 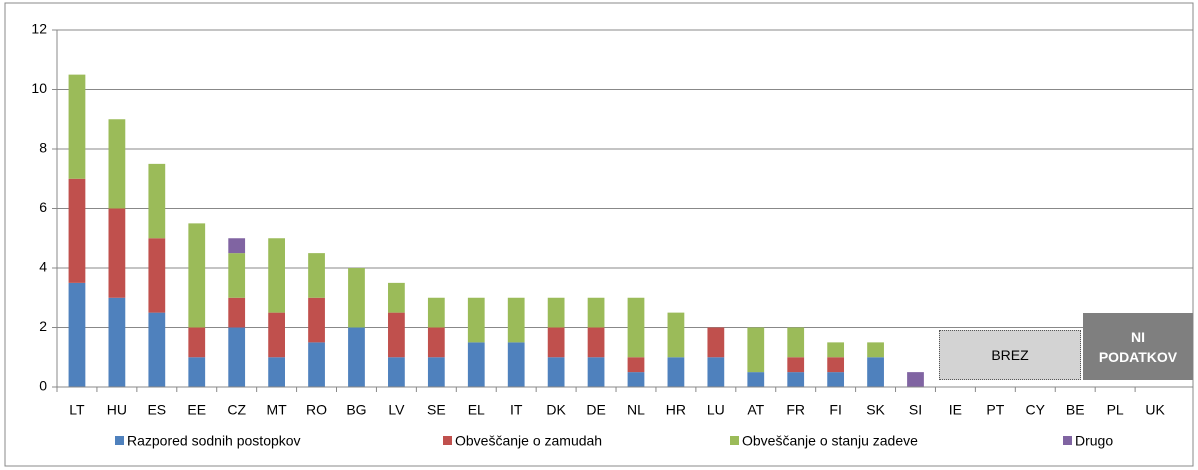 I want to click on y-tick-label: 8, so click(x=43, y=148).